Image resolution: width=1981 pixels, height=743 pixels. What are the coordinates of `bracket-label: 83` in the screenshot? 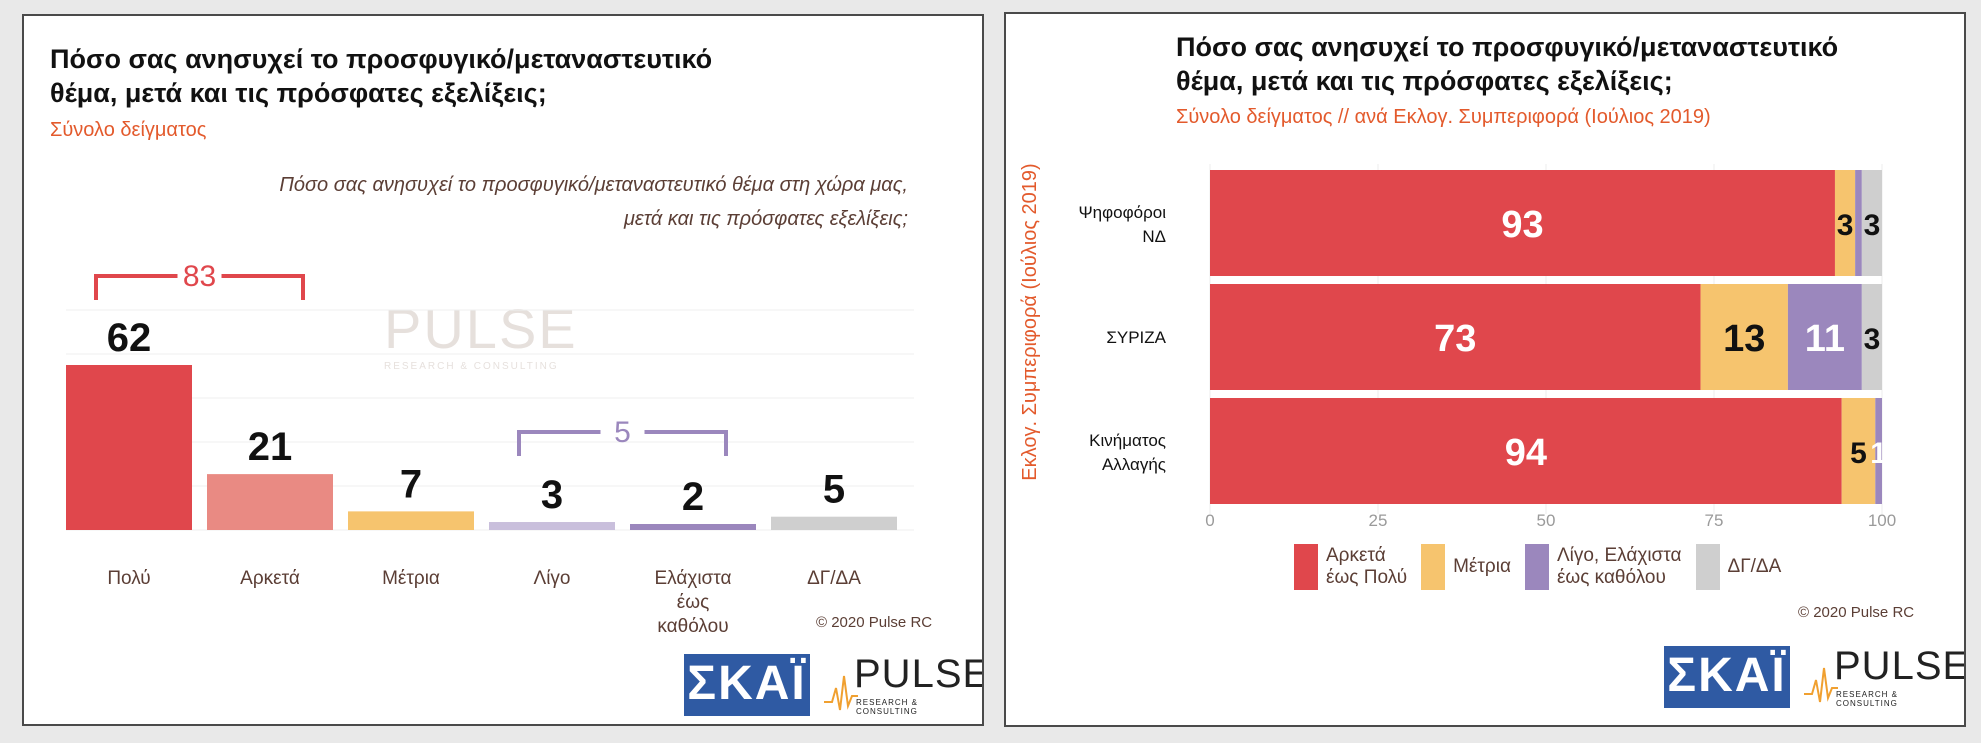 It's located at (199, 276).